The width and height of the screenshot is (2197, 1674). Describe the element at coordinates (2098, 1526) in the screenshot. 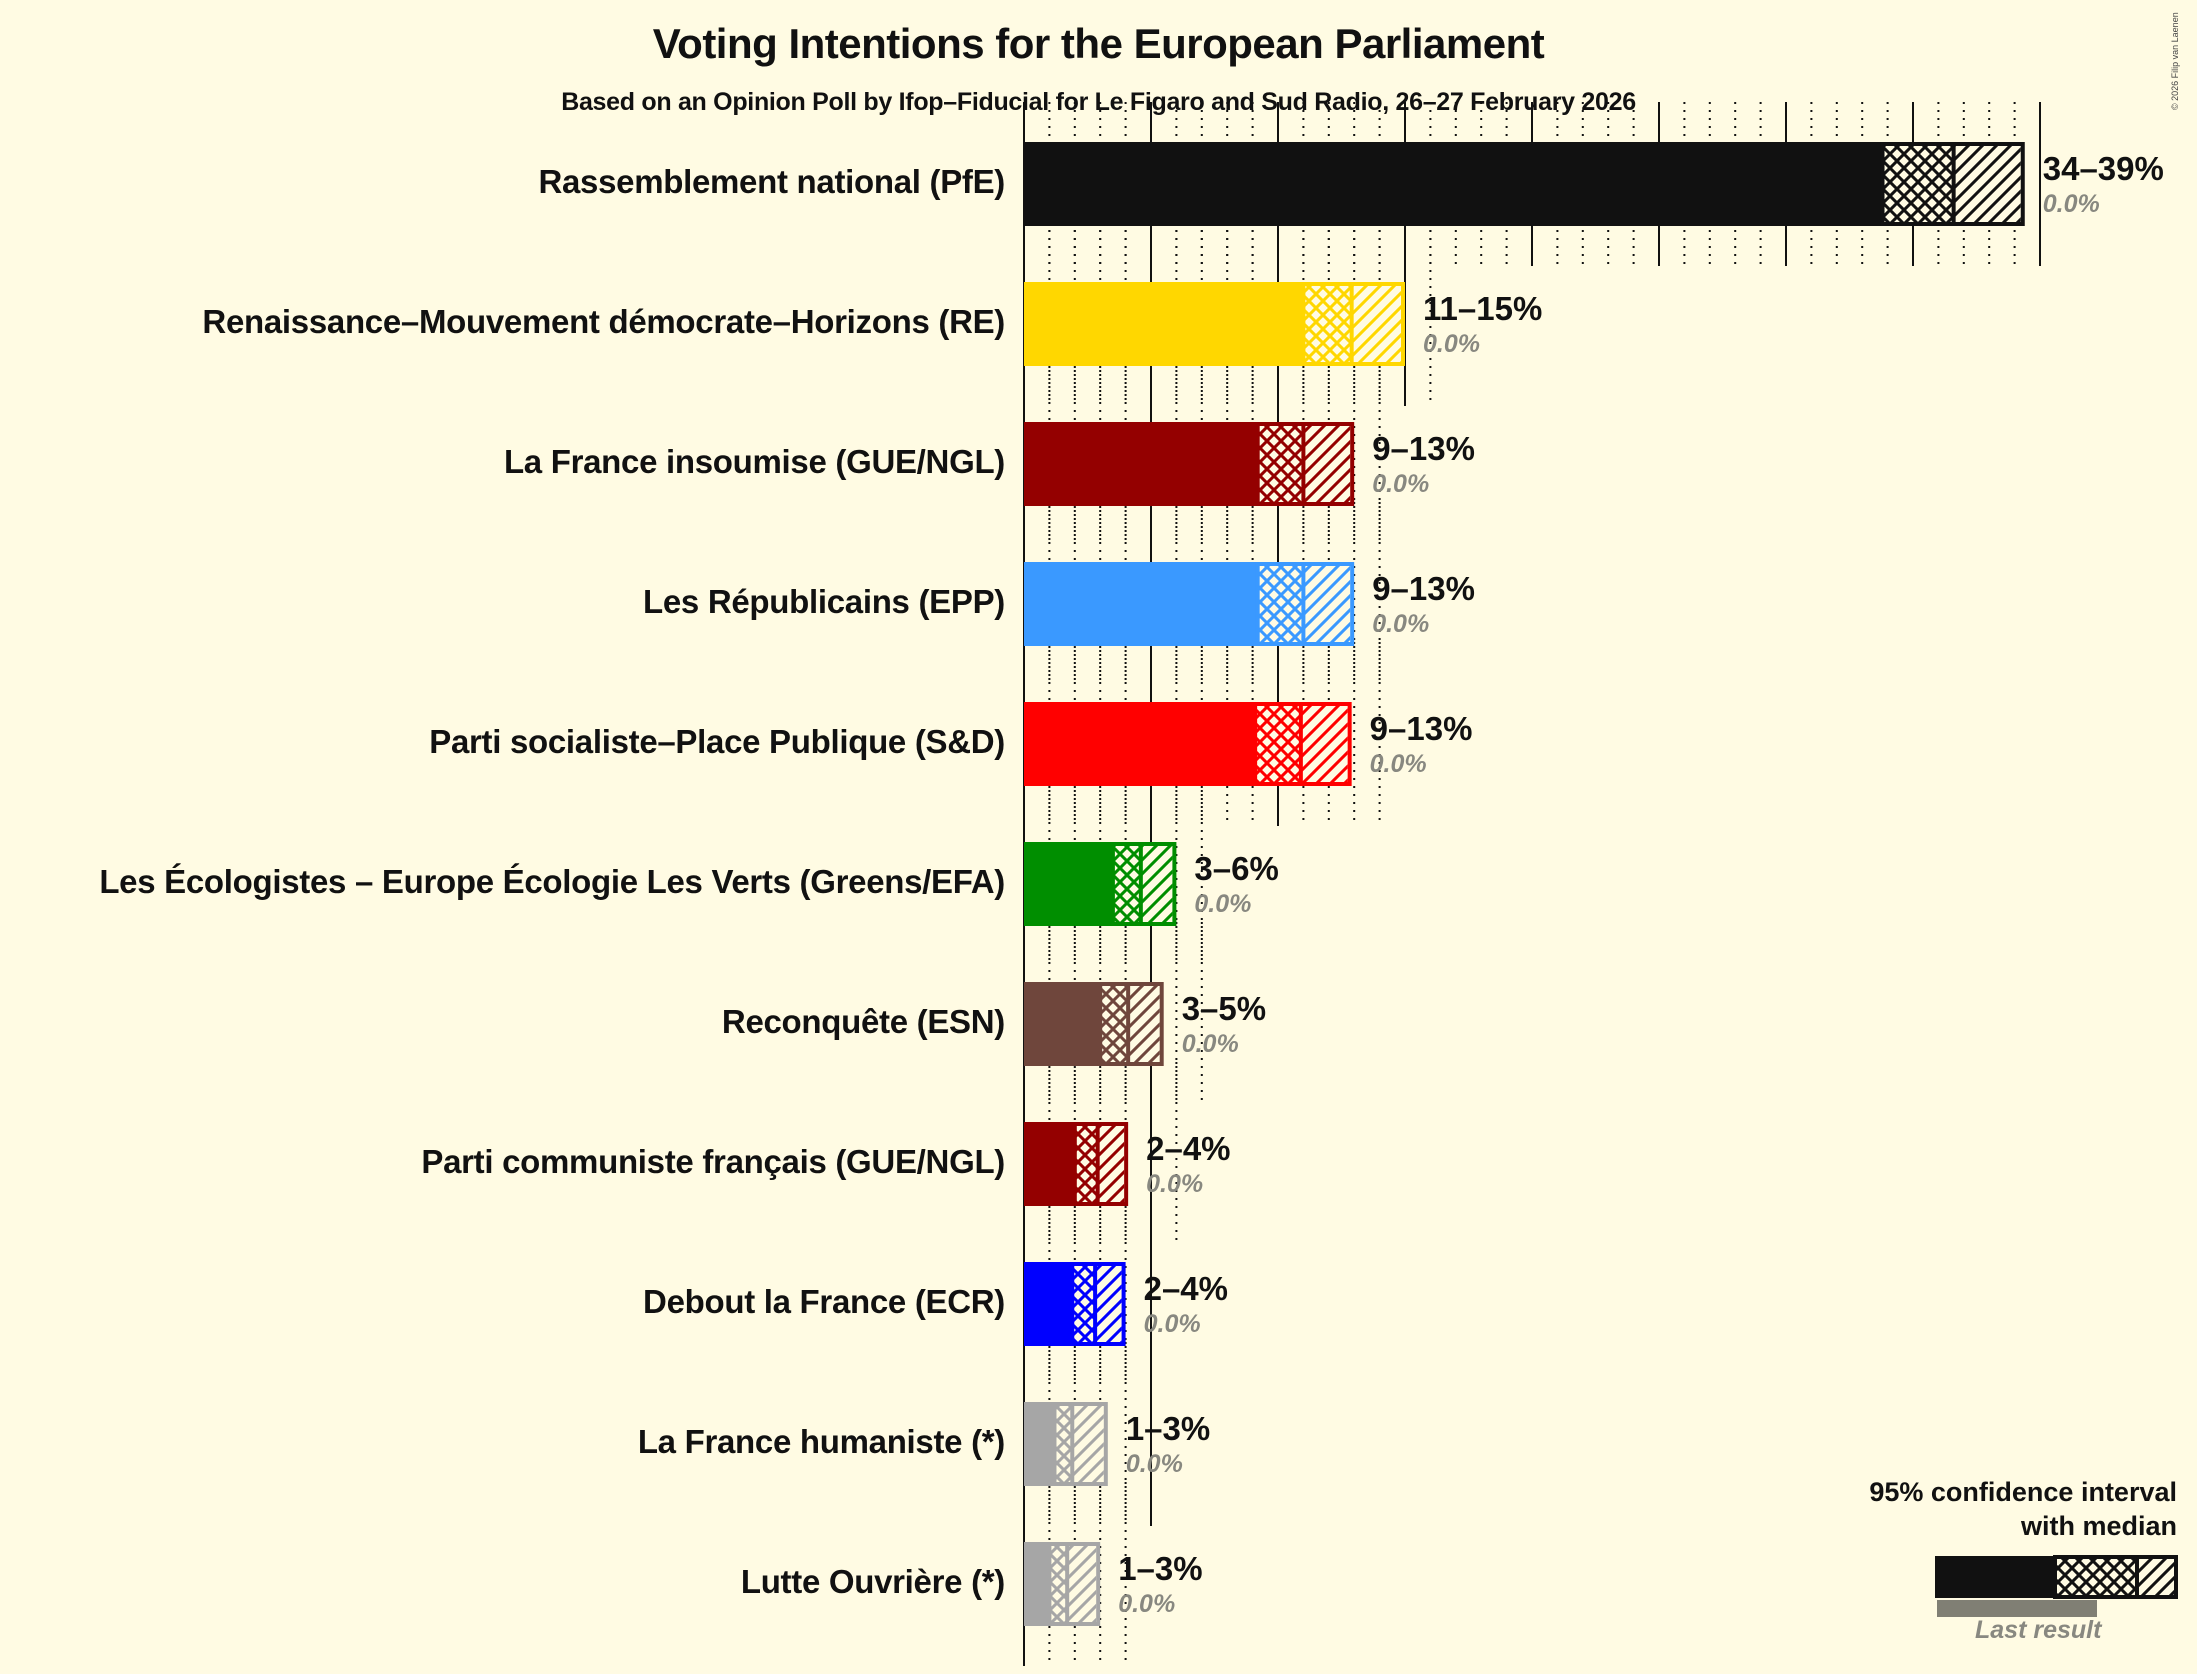

I see `legend-title-line2: with median` at that location.